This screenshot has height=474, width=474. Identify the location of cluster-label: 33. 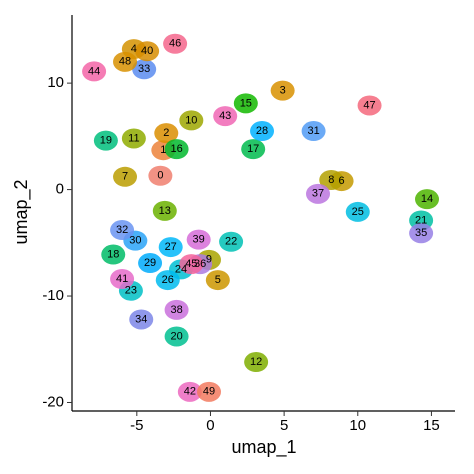
(144, 69).